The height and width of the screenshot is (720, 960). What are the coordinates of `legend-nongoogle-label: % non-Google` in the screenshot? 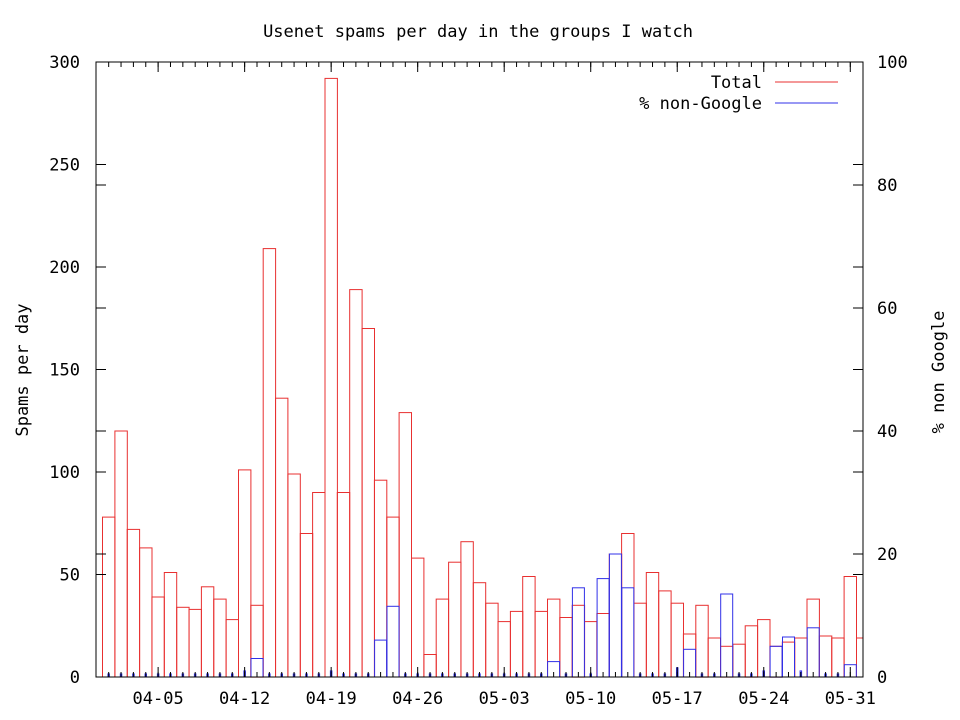 It's located at (700, 104).